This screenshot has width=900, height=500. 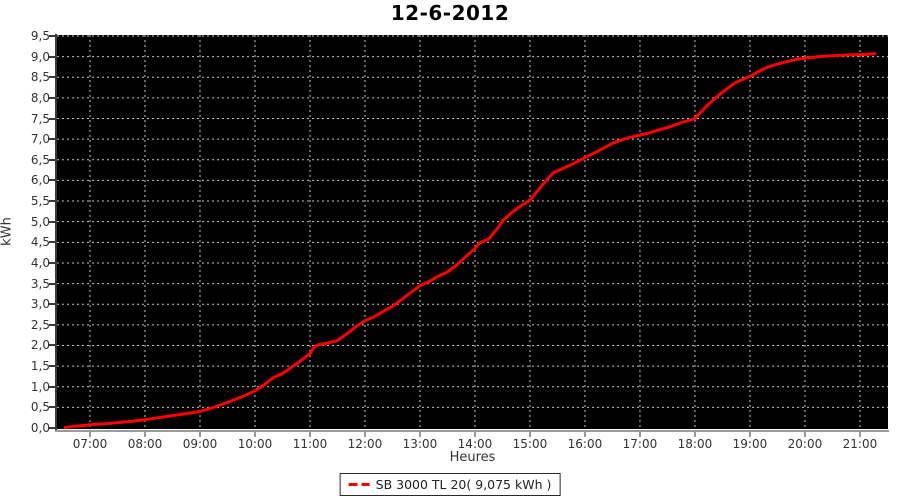 What do you see at coordinates (90, 444) in the screenshot?
I see `x-tick-label: 07:00` at bounding box center [90, 444].